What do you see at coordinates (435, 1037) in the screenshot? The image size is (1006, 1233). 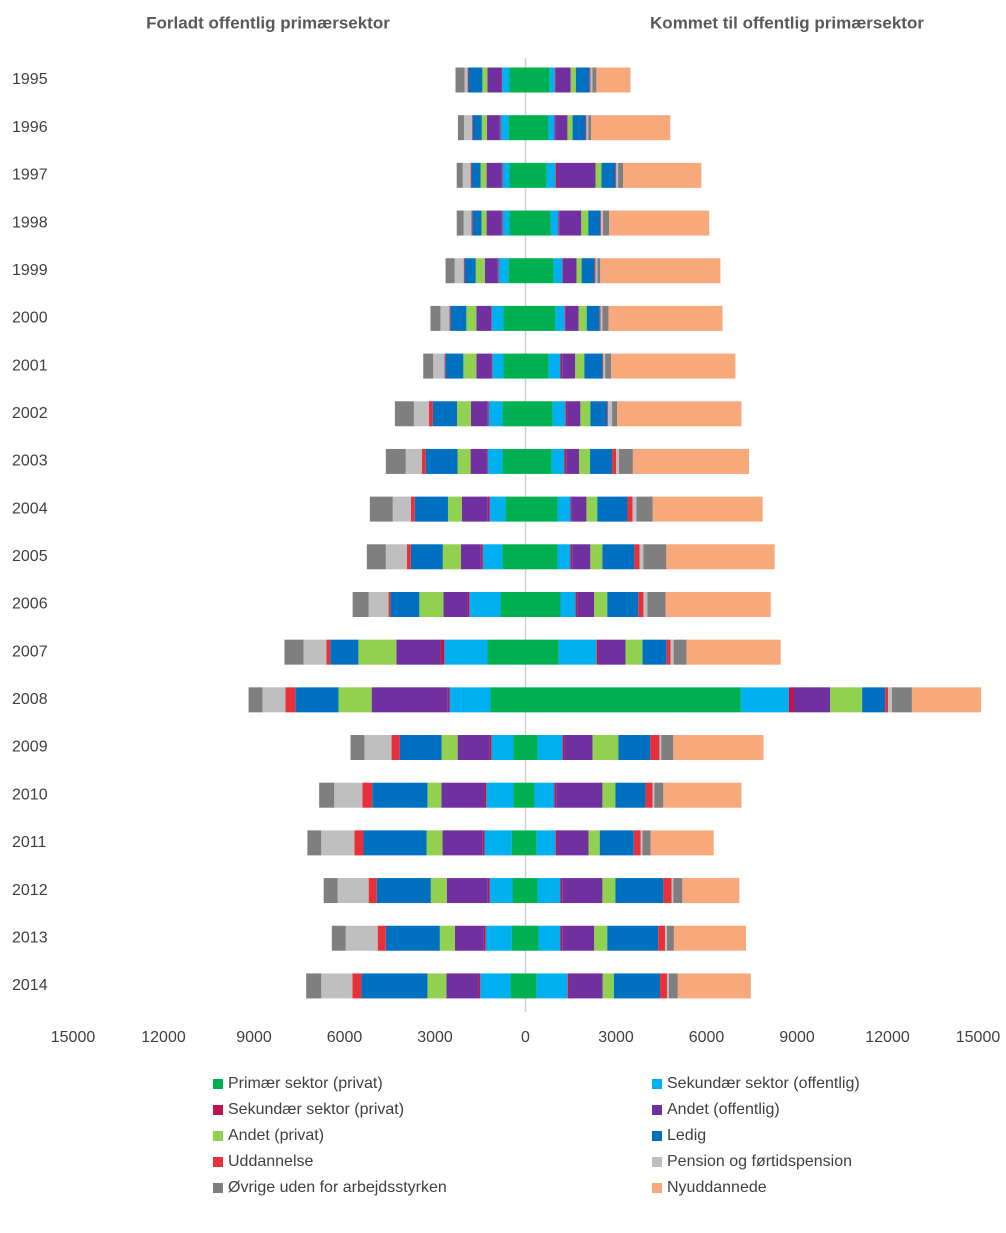 I see `x-tick-label: 3000` at bounding box center [435, 1037].